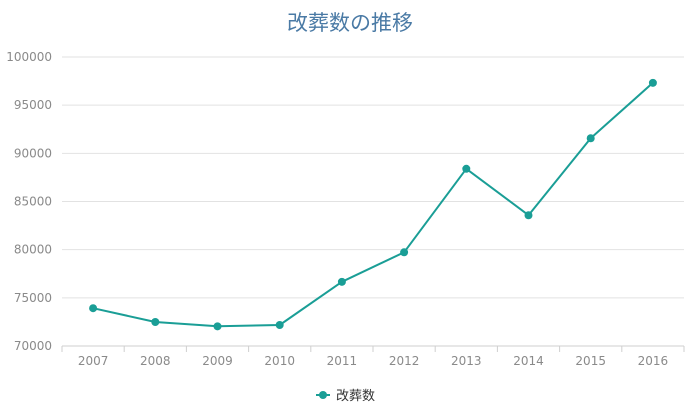 The height and width of the screenshot is (413, 700). Describe the element at coordinates (404, 361) in the screenshot. I see `x-tick-label: 2012` at that location.